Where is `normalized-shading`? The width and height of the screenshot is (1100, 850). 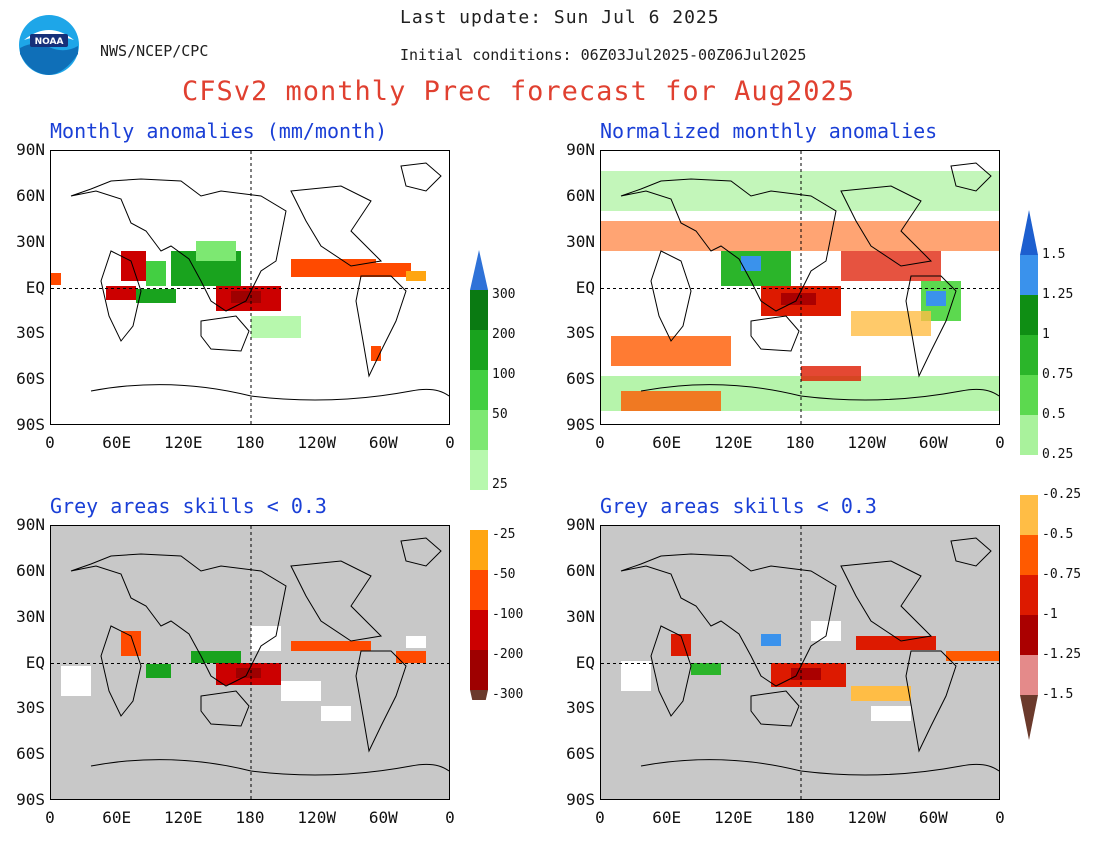 normalized-shading is located at coordinates (800, 287).